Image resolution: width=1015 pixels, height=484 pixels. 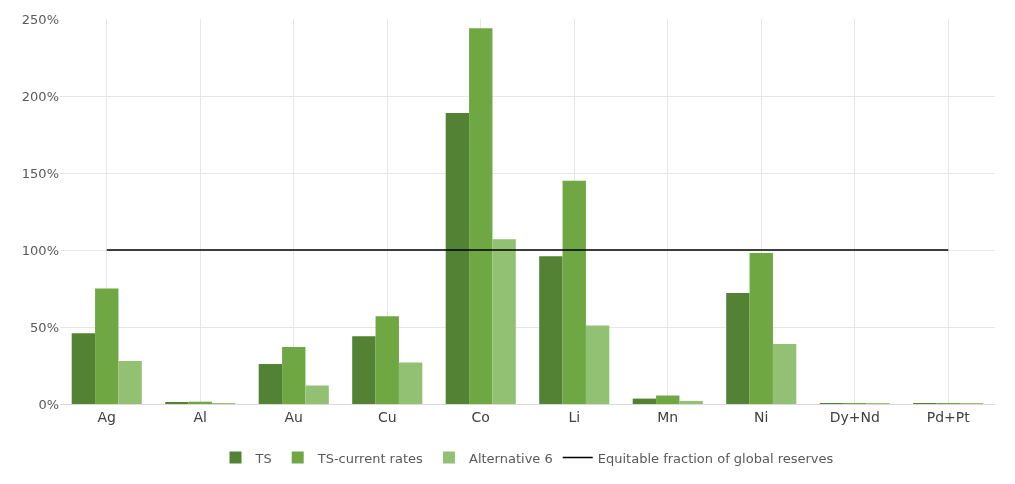 I want to click on y-tick-label: 150%, so click(x=40, y=173).